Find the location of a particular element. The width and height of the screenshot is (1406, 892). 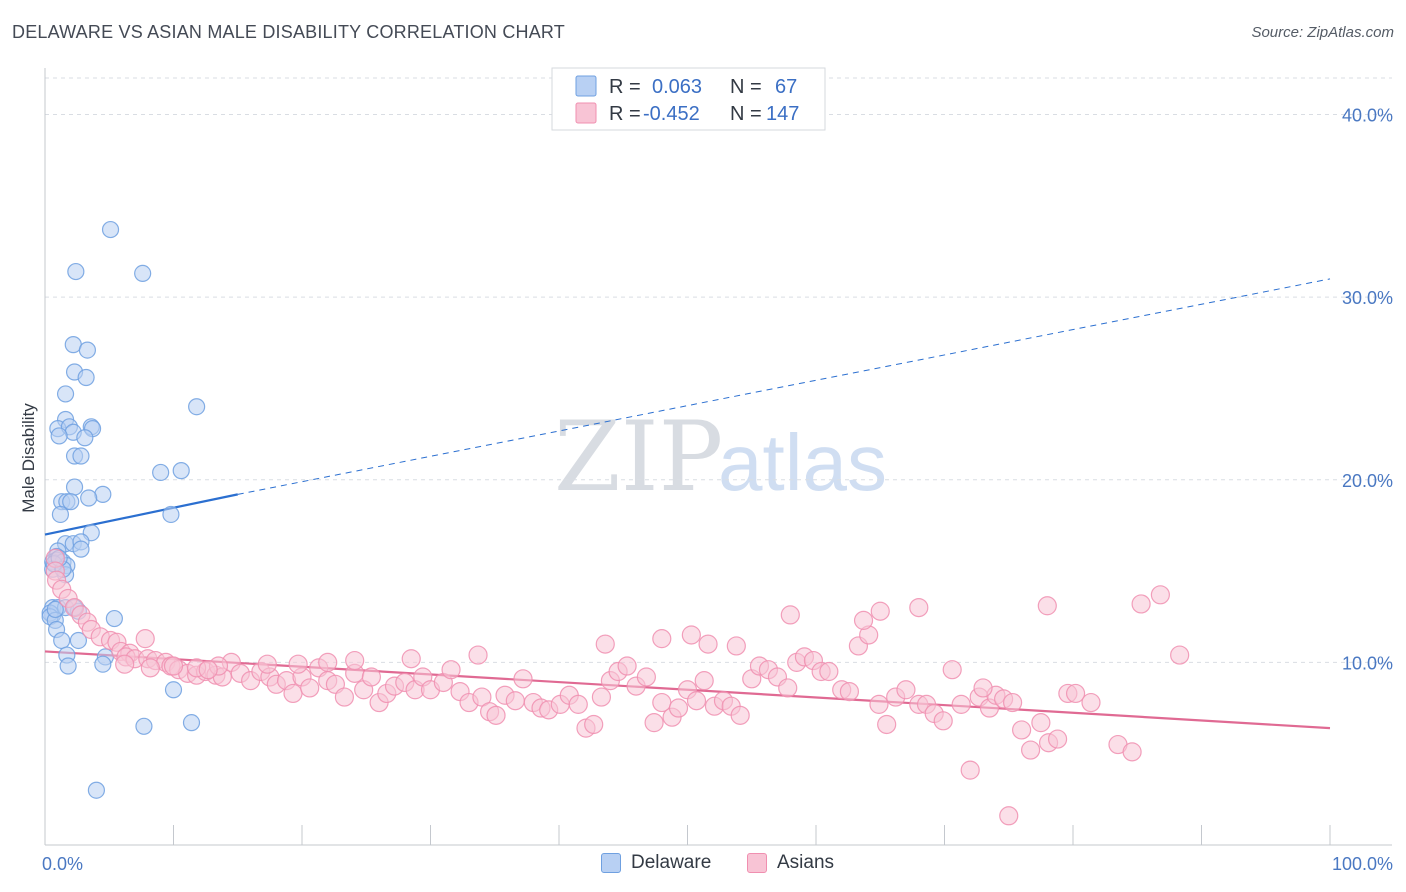

stats-legend: R = 0.063 N = 67 R = -0.452 N = 147 is located at coordinates (688, 99).